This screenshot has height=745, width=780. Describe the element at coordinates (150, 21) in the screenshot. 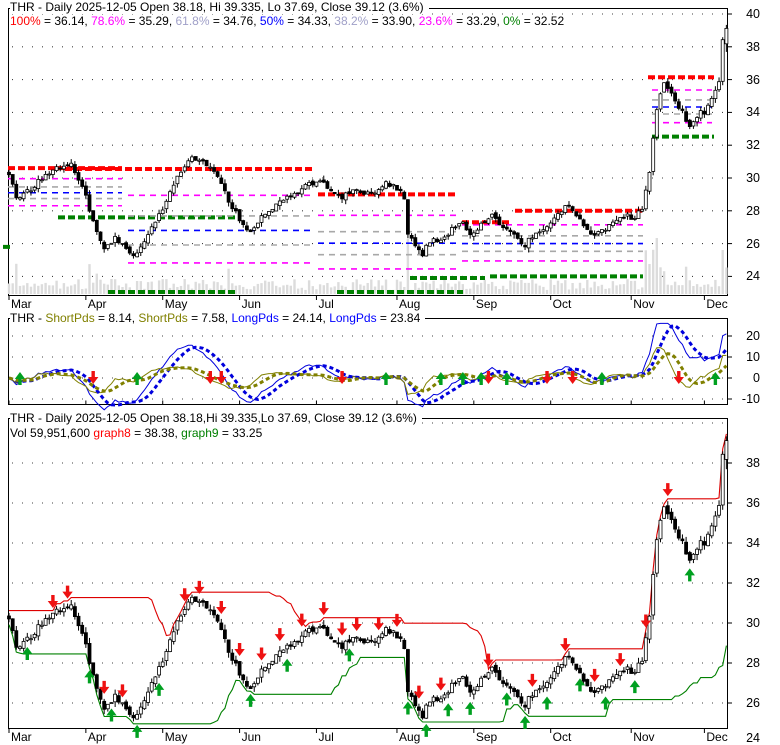

I see `title-segment: = 35.29,` at that location.